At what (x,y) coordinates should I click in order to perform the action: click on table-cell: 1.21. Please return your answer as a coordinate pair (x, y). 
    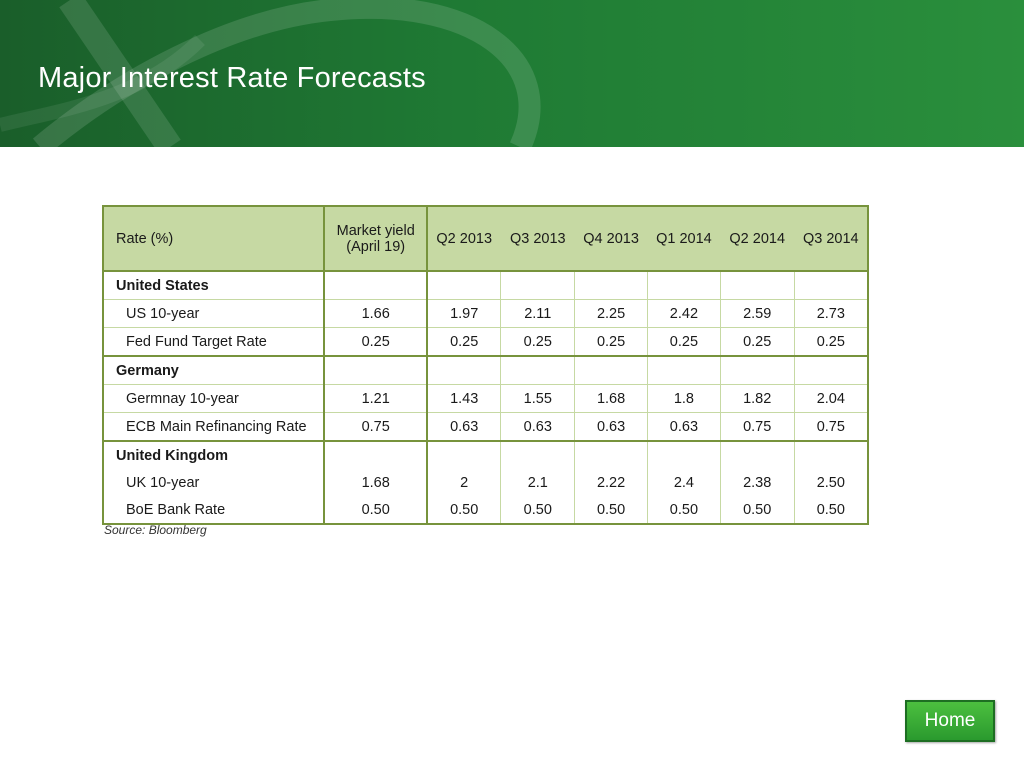
    Looking at the image, I should click on (375, 398).